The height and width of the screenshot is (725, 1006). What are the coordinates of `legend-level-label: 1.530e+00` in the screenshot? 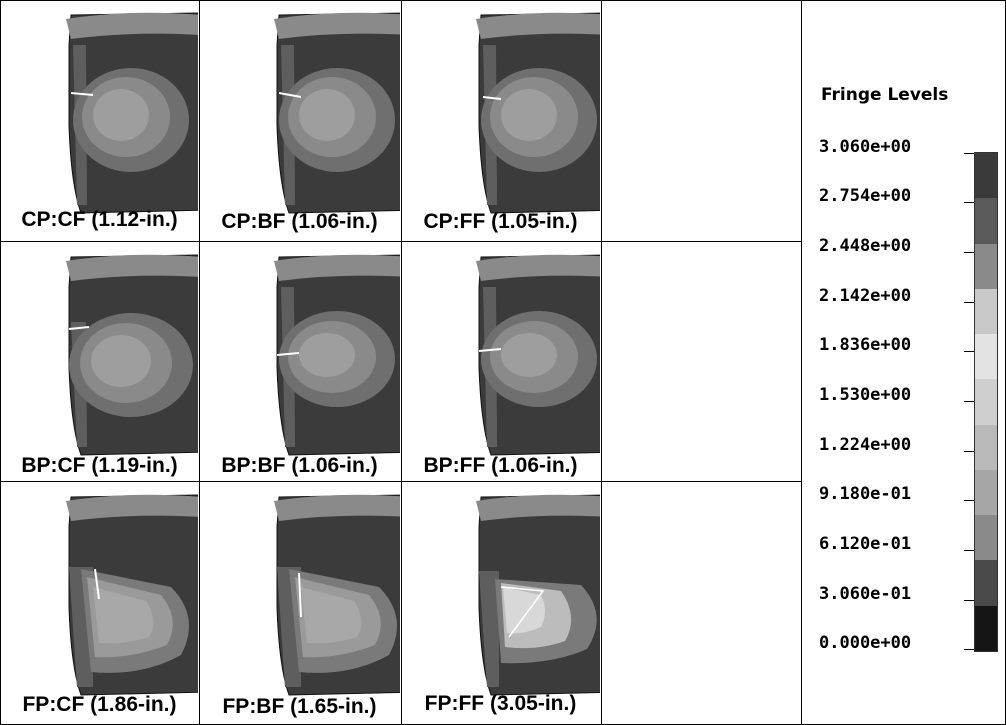 It's located at (865, 395).